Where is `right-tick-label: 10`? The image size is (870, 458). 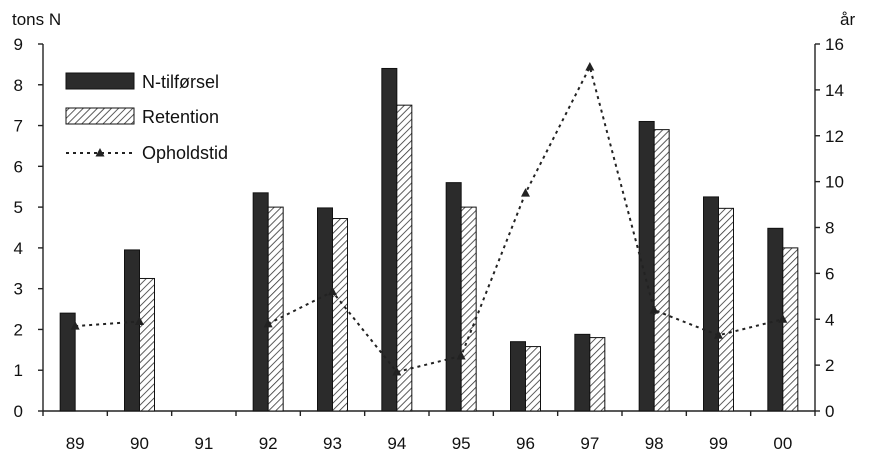
right-tick-label: 10 is located at coordinates (834, 182).